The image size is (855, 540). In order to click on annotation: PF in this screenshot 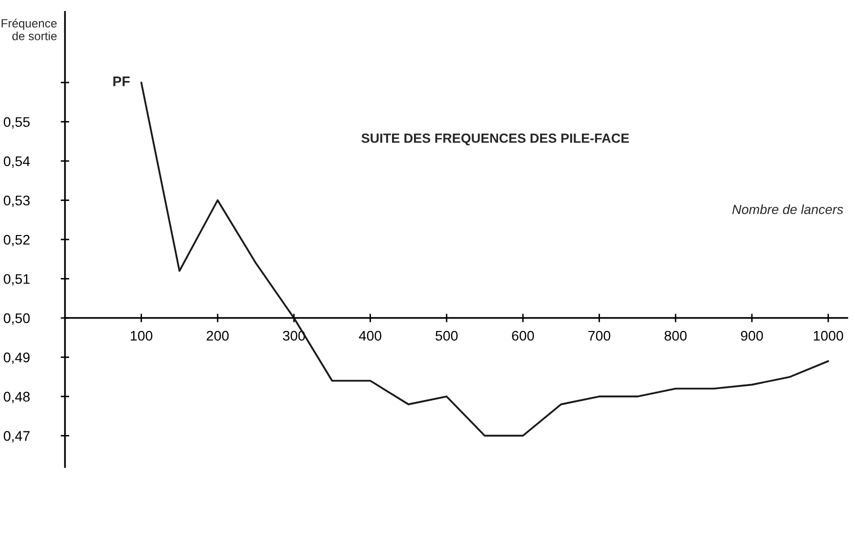, I will do `click(121, 81)`.